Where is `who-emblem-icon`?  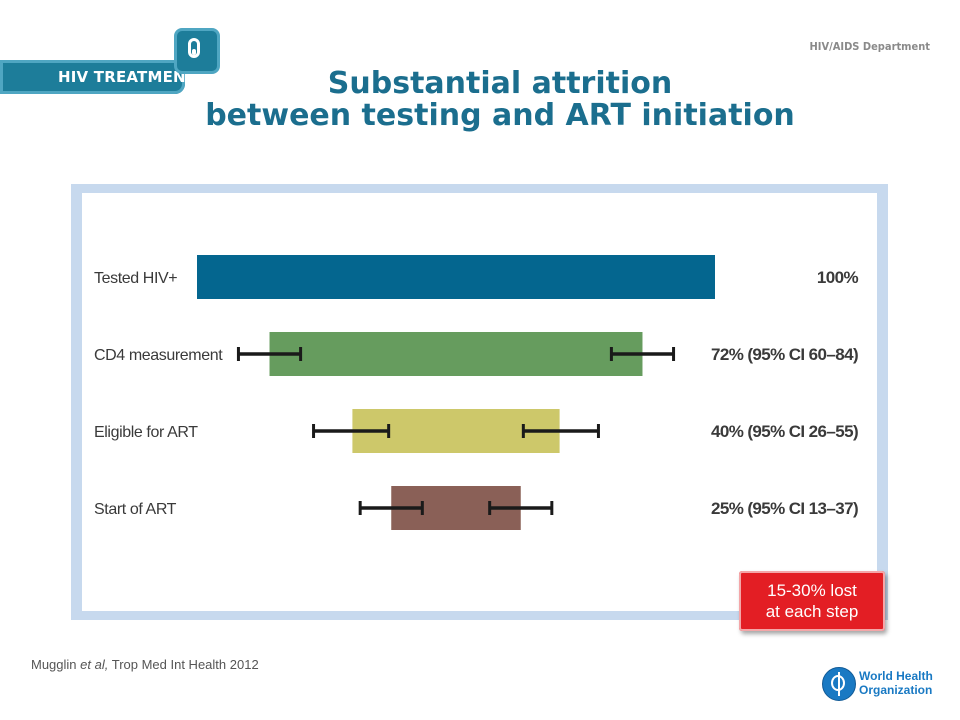
who-emblem-icon is located at coordinates (839, 684).